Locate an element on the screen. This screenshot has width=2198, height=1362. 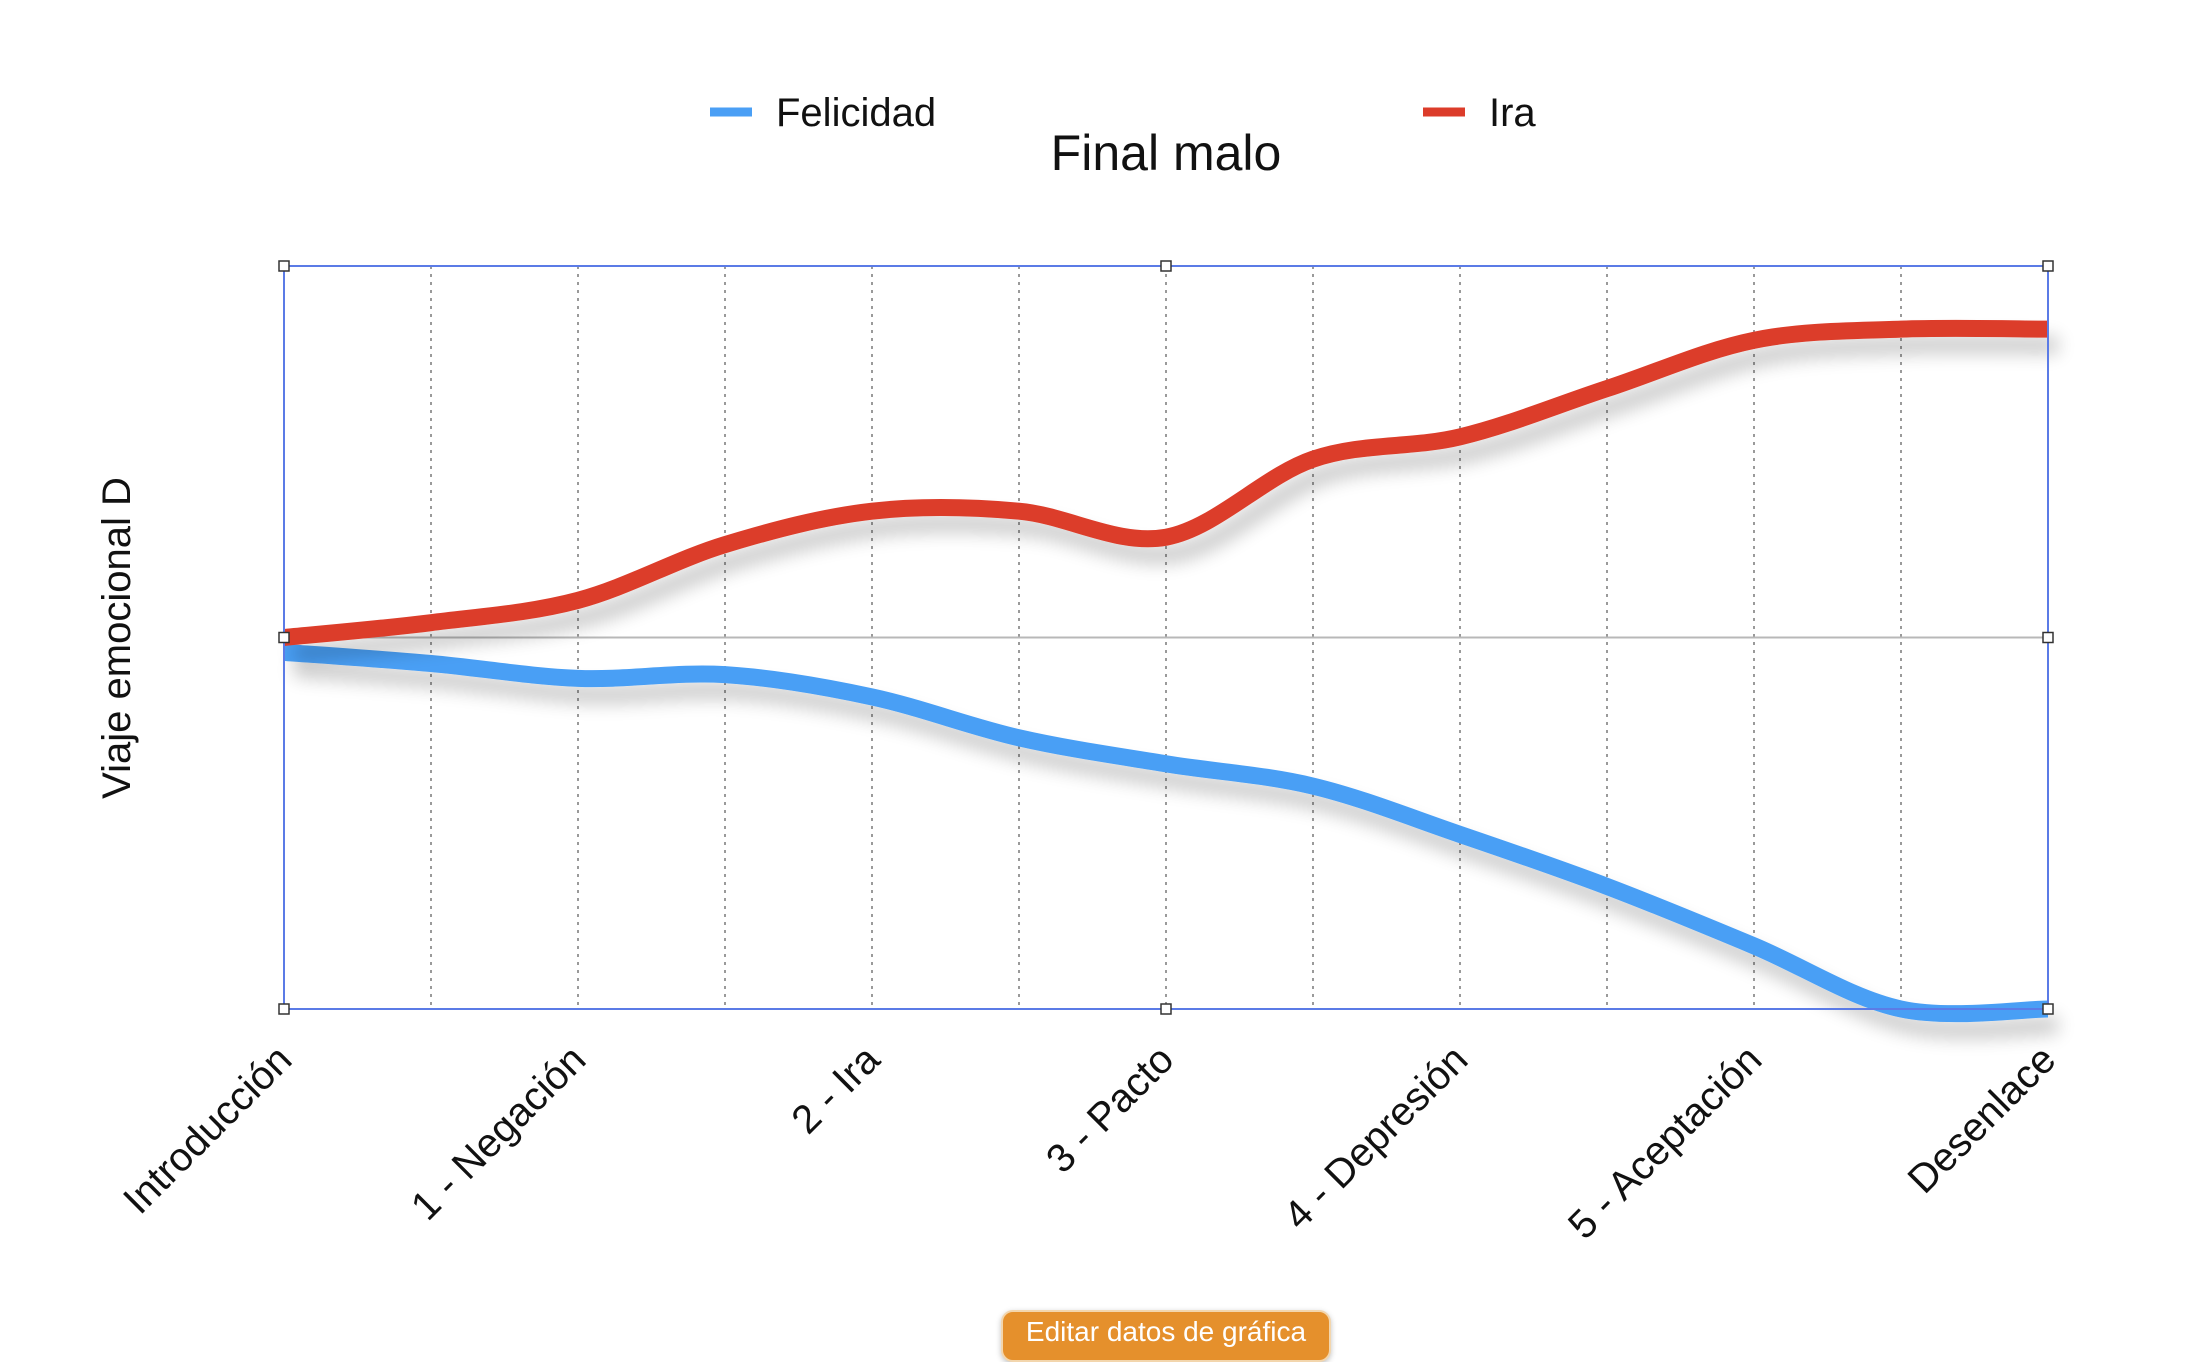
x-tick-label: 3 - Pacto is located at coordinates (1110, 1109).